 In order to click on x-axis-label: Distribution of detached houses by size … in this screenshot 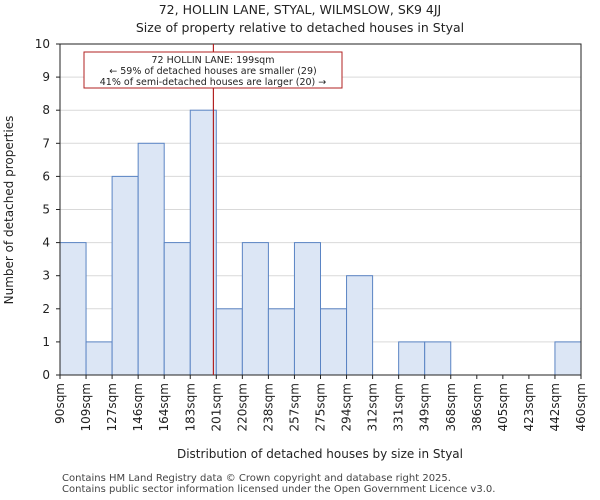, I will do `click(320, 454)`.